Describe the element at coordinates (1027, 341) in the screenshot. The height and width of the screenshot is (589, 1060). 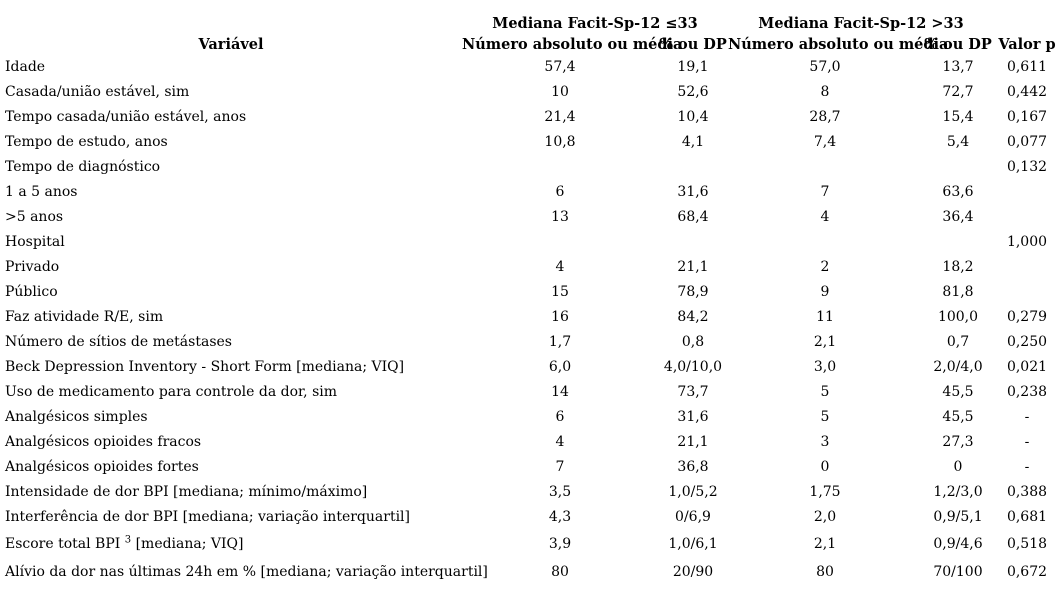
I see `p-value-cell: 0,250` at that location.